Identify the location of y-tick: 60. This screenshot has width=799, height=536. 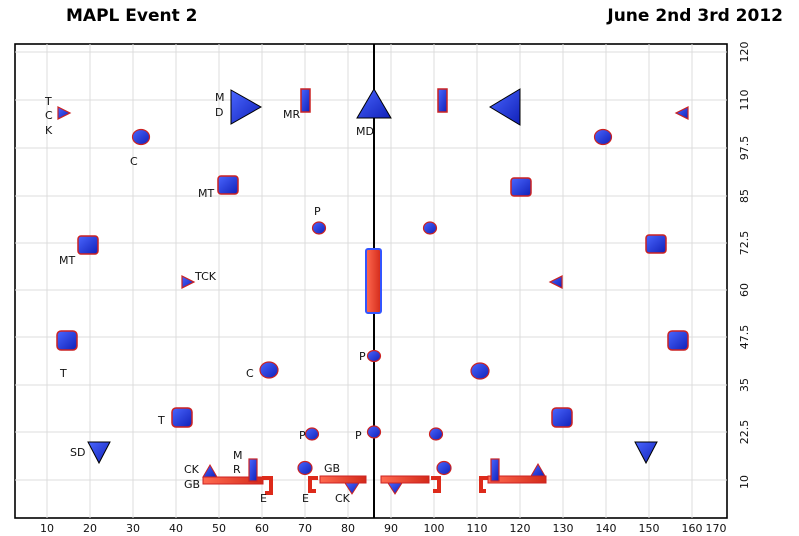
(744, 290).